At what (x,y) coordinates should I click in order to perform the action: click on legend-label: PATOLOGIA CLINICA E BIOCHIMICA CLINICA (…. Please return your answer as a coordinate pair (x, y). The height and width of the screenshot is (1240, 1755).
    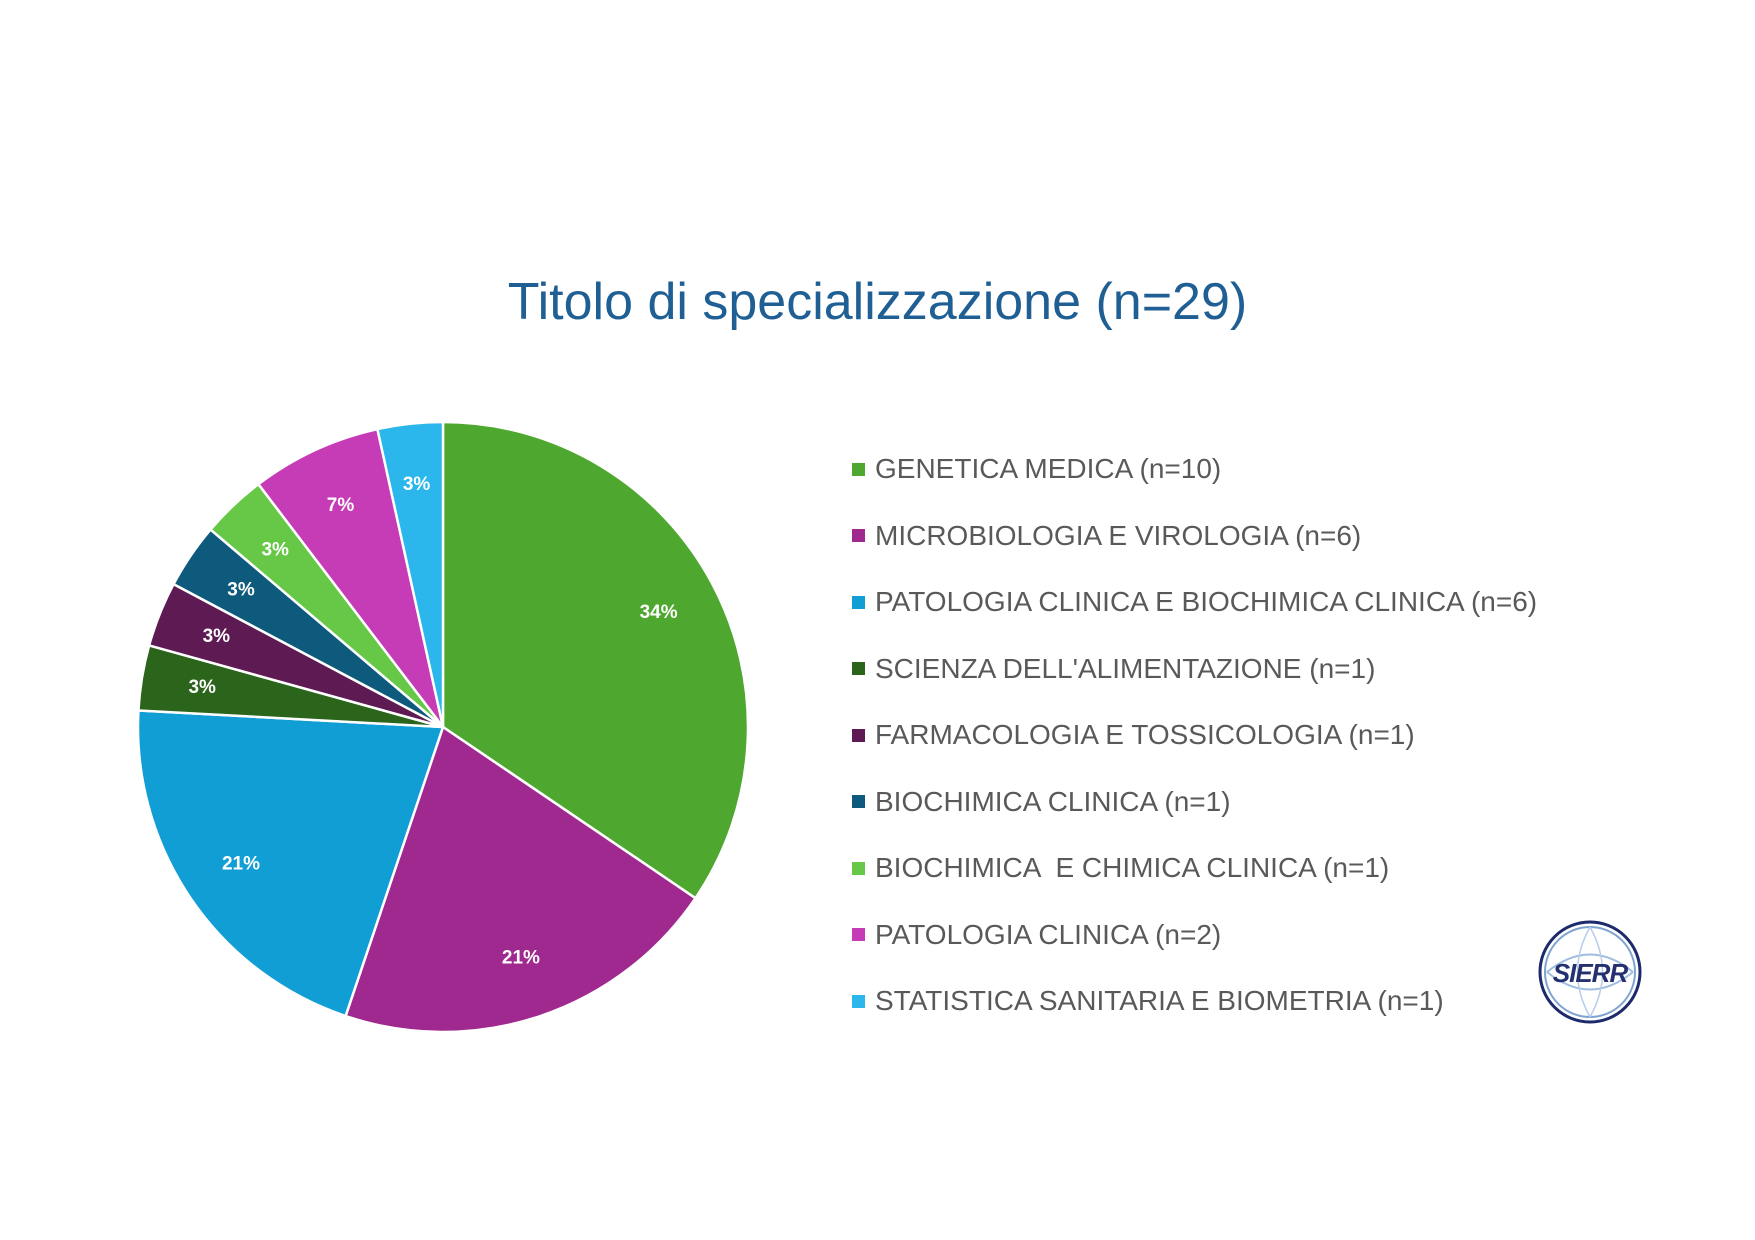
    Looking at the image, I should click on (1206, 602).